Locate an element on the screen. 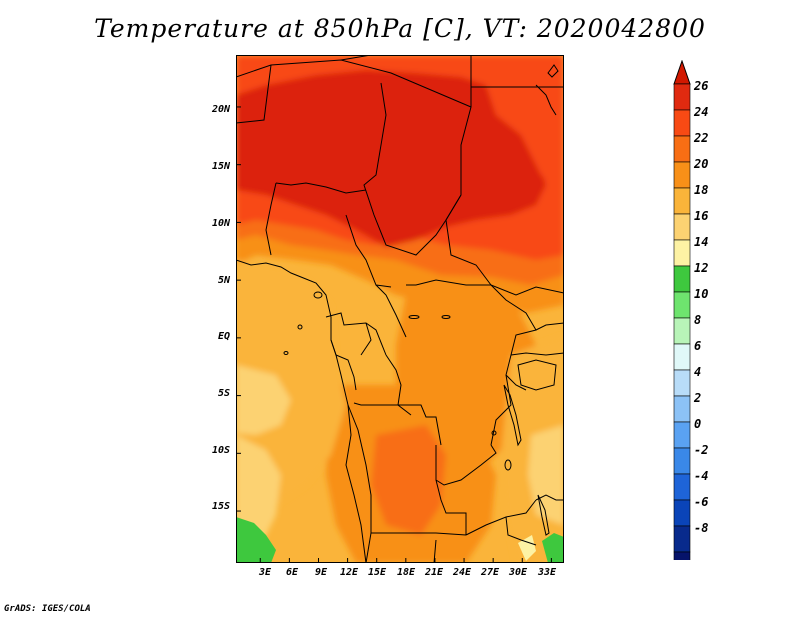 The height and width of the screenshot is (618, 800). colorbar-label-neg6: -6 is located at coordinates (701, 502).